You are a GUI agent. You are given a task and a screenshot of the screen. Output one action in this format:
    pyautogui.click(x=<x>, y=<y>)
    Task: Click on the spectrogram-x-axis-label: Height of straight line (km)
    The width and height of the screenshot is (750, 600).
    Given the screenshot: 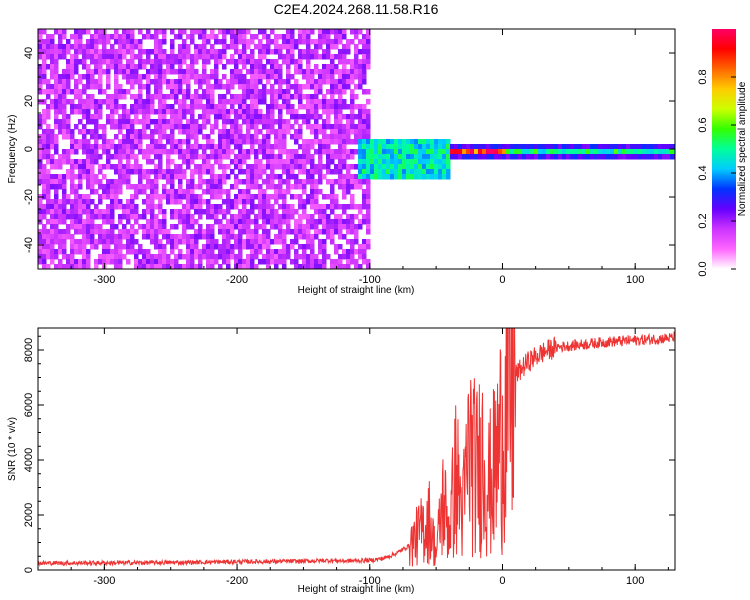 What is the action you would take?
    pyautogui.click(x=356, y=290)
    